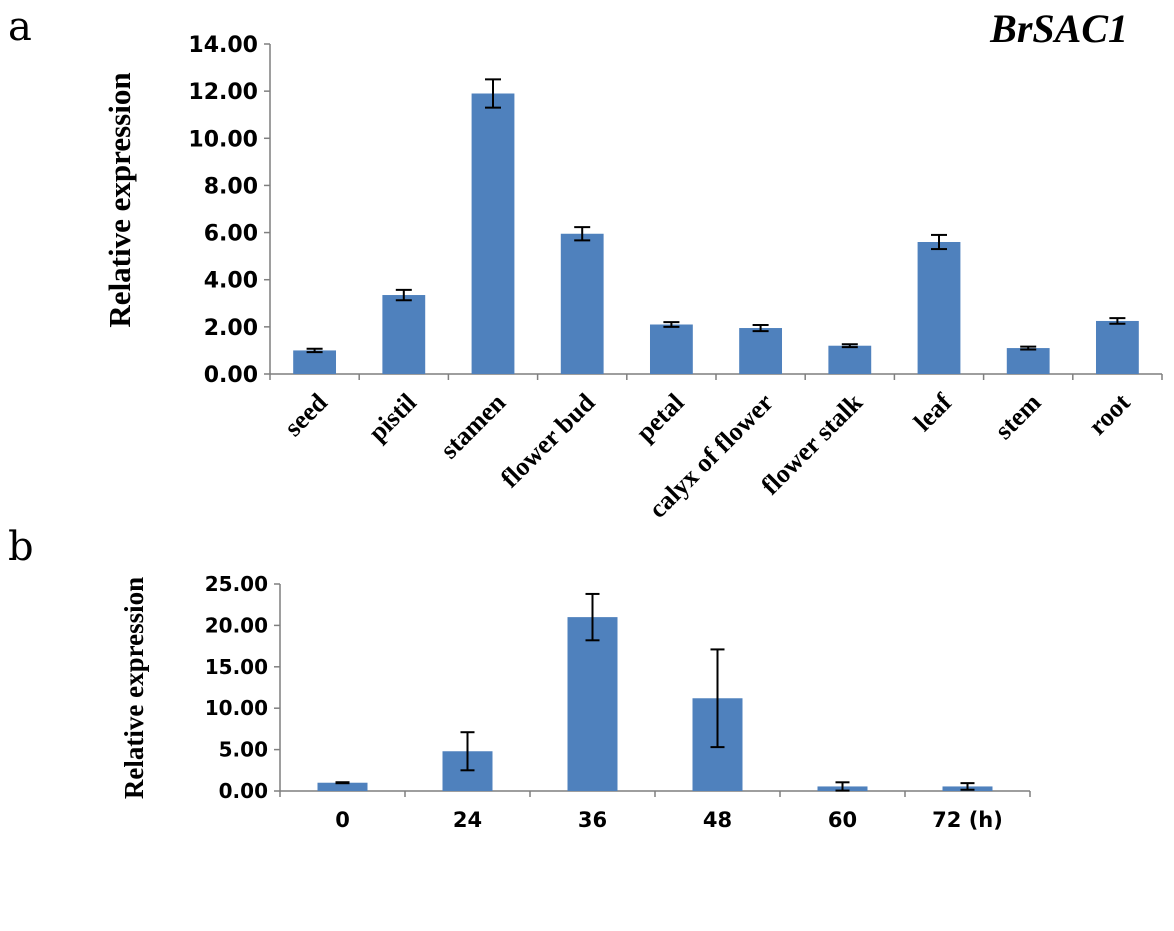 This screenshot has width=1174, height=931. What do you see at coordinates (236, 708) in the screenshot?
I see `chart-b-y-tick-label: 10.00` at bounding box center [236, 708].